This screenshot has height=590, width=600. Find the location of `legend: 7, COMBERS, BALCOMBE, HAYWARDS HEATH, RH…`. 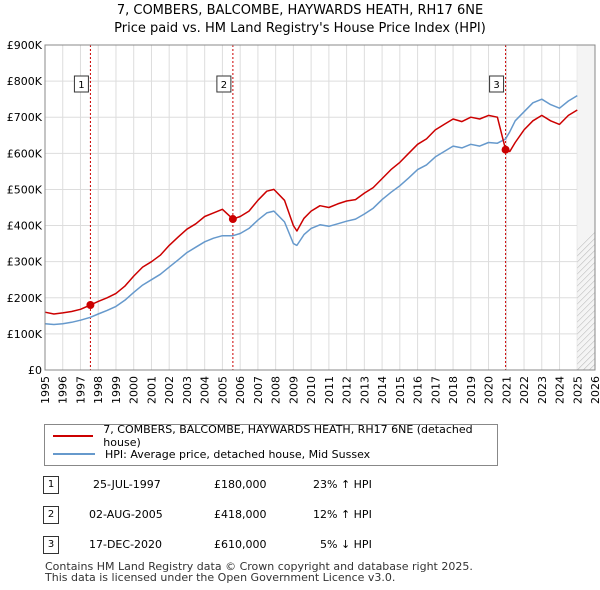

legend: 7, COMBERS, BALCOMBE, HAYWARDS HEATH, RH… is located at coordinates (271, 444).